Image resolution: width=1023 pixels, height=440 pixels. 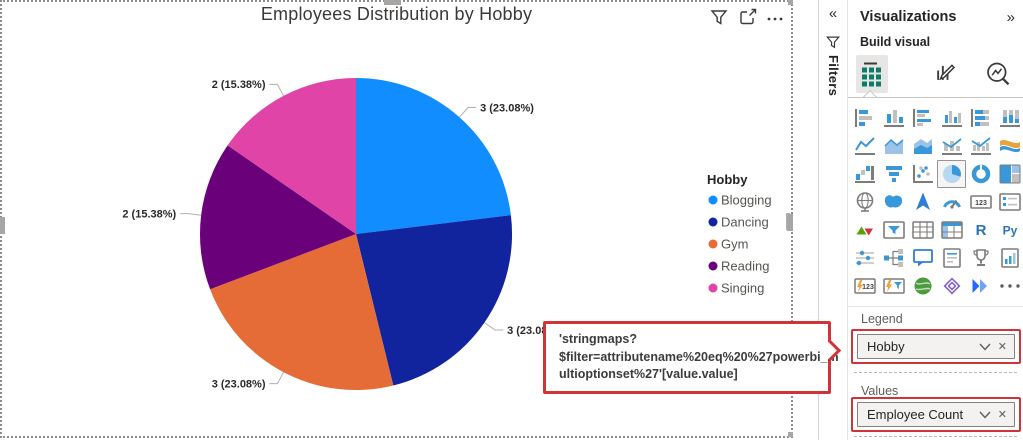 What do you see at coordinates (893, 146) in the screenshot?
I see `gallery-area-chart-icon` at bounding box center [893, 146].